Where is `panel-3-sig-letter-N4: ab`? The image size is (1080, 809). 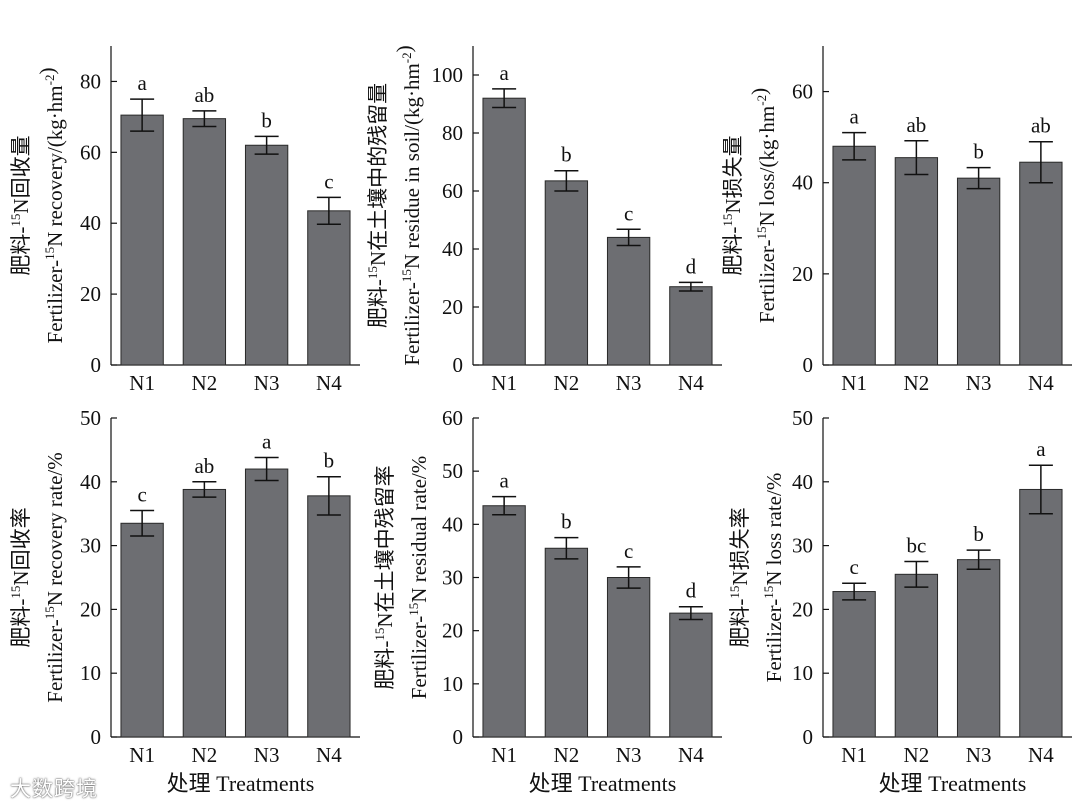 panel-3-sig-letter-N4: ab is located at coordinates (1041, 126).